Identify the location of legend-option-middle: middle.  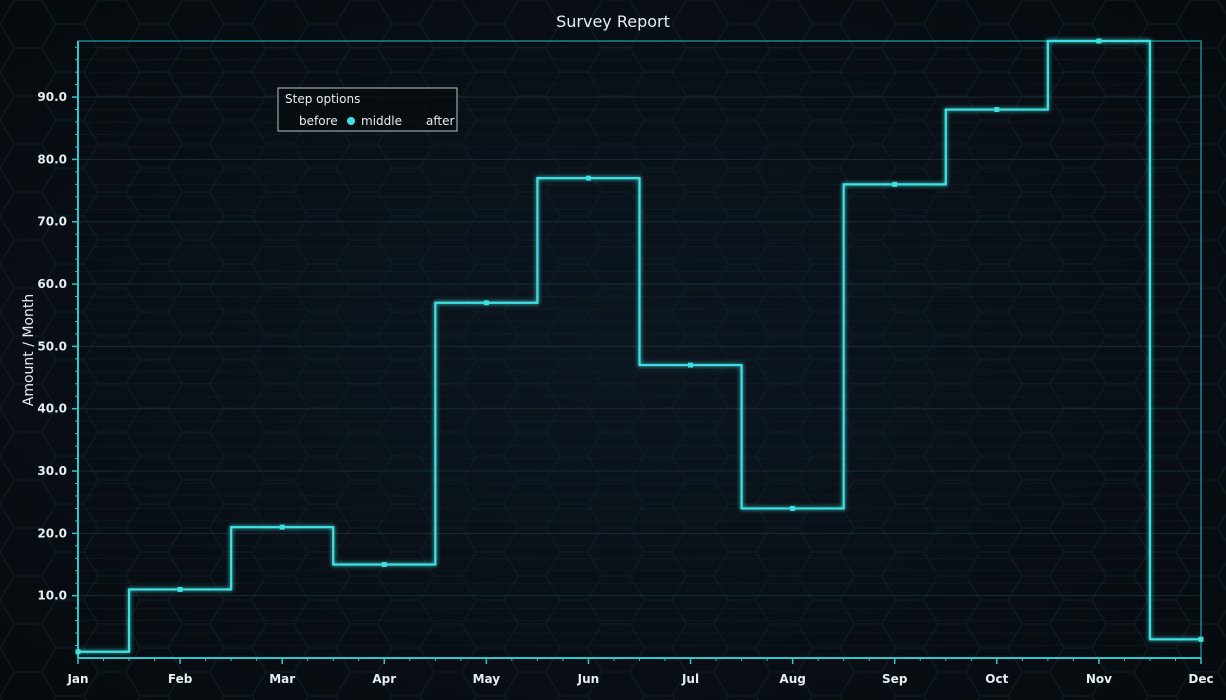
(374, 121).